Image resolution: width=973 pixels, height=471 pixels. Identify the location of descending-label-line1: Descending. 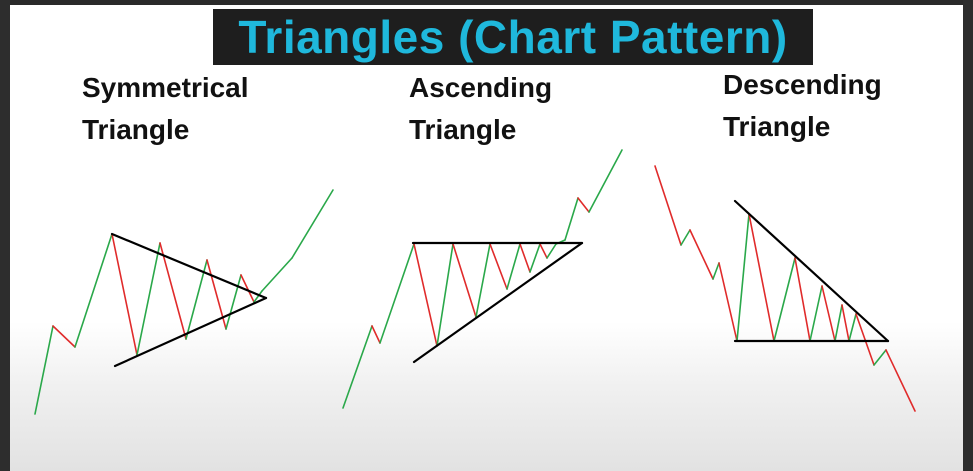
(802, 84).